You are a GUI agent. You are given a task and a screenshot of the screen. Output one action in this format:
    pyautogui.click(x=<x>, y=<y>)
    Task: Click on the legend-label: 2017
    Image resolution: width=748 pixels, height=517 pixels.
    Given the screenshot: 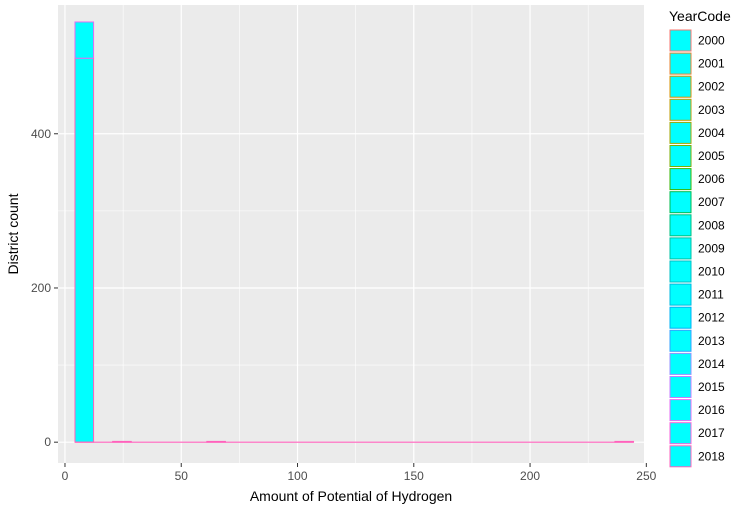 What is the action you would take?
    pyautogui.click(x=711, y=433)
    